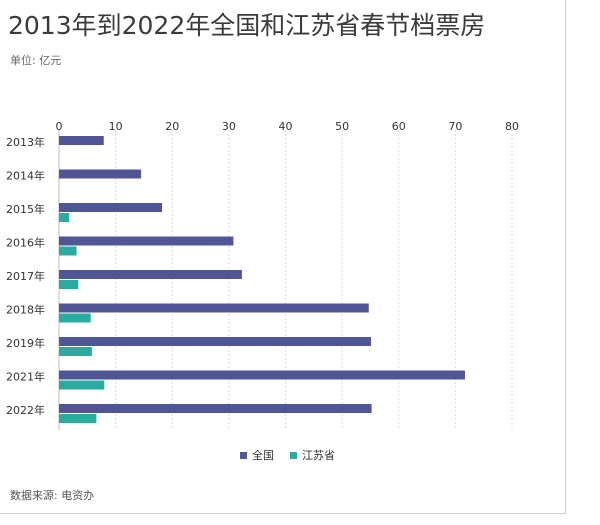 This screenshot has height=525, width=600. What do you see at coordinates (399, 126) in the screenshot?
I see `x-tick-label: 60` at bounding box center [399, 126].